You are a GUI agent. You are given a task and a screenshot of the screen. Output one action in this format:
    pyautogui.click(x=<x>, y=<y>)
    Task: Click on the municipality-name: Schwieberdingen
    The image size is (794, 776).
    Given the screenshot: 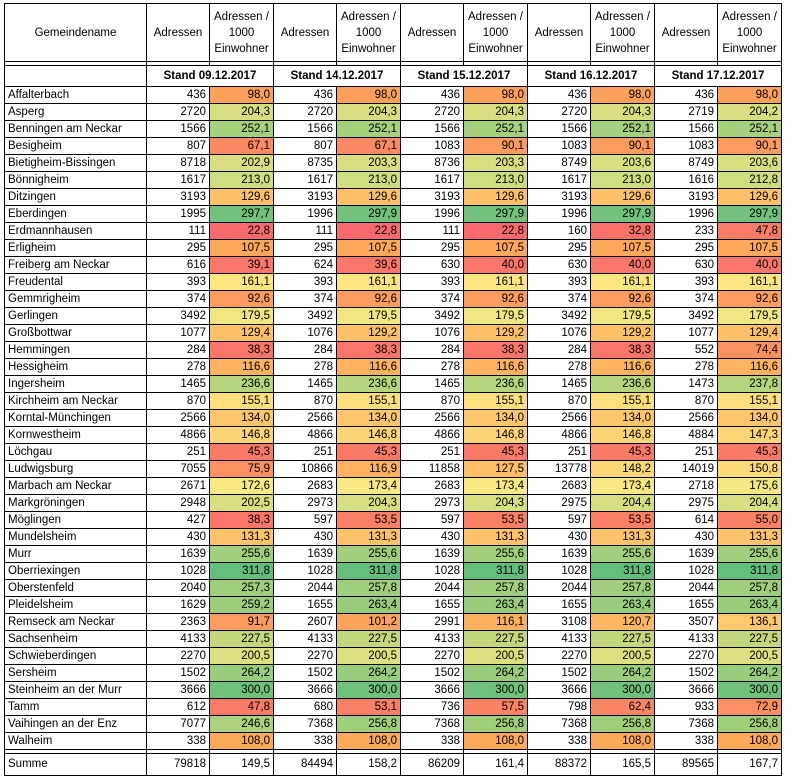 What is the action you would take?
    pyautogui.click(x=75, y=656)
    